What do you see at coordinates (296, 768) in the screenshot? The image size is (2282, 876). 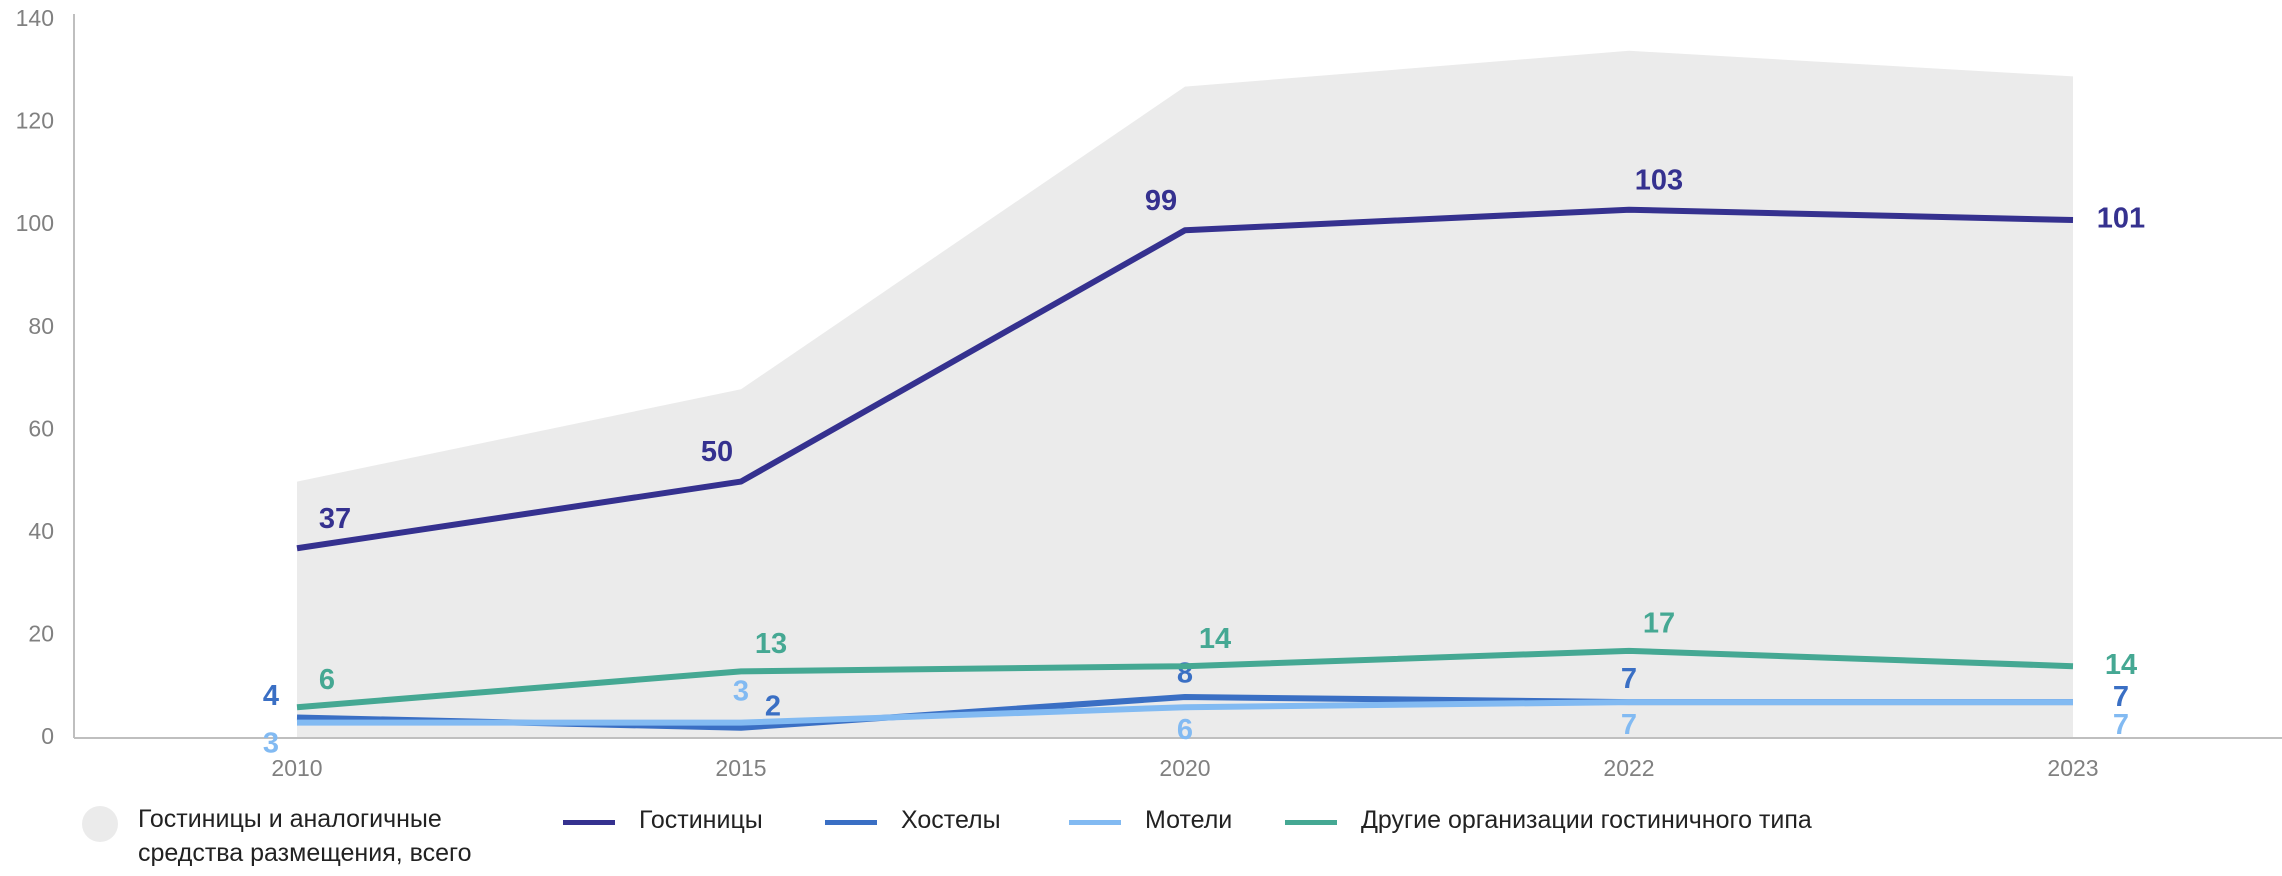 I see `x-tick-label: 2010` at bounding box center [296, 768].